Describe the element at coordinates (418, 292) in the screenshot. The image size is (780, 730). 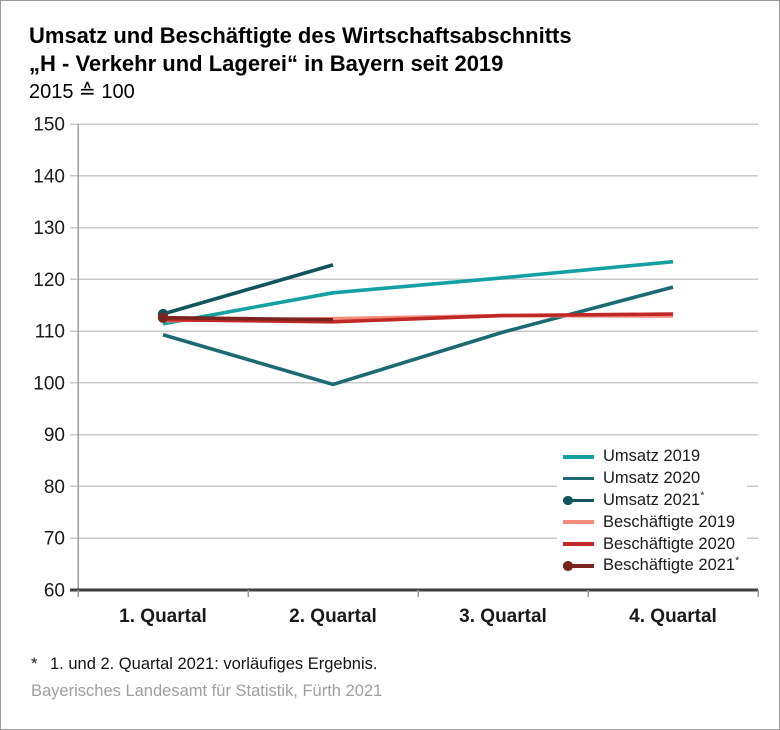
I see `series-line-umsatz-2019` at that location.